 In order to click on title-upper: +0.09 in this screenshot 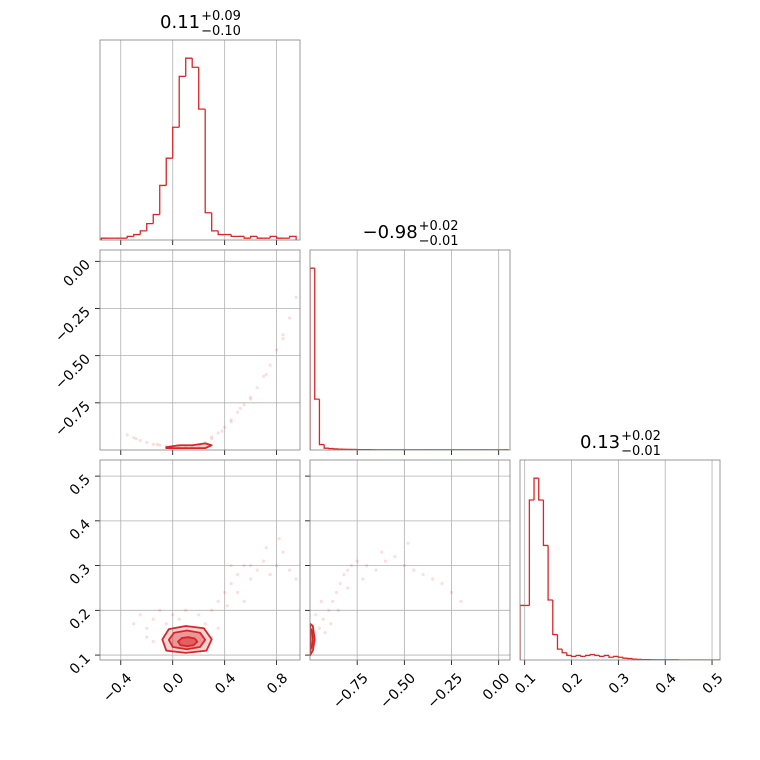, I will do `click(221, 16)`.